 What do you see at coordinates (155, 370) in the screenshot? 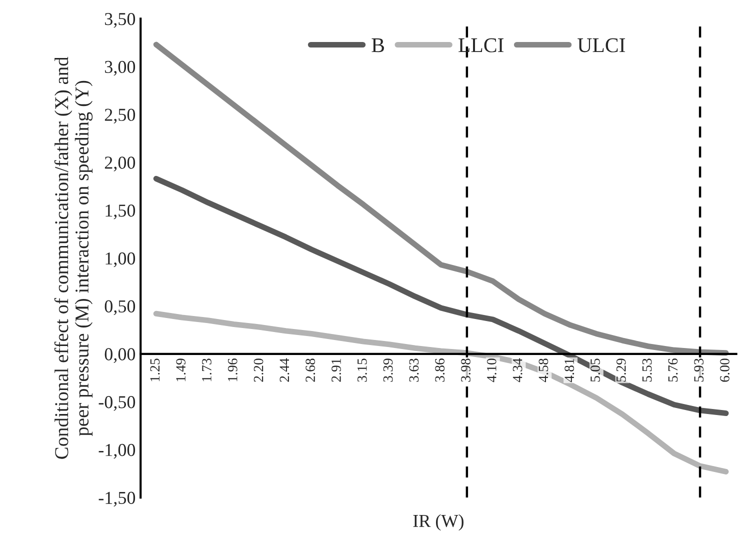
I see `x-tick-label: 1.25` at bounding box center [155, 370].